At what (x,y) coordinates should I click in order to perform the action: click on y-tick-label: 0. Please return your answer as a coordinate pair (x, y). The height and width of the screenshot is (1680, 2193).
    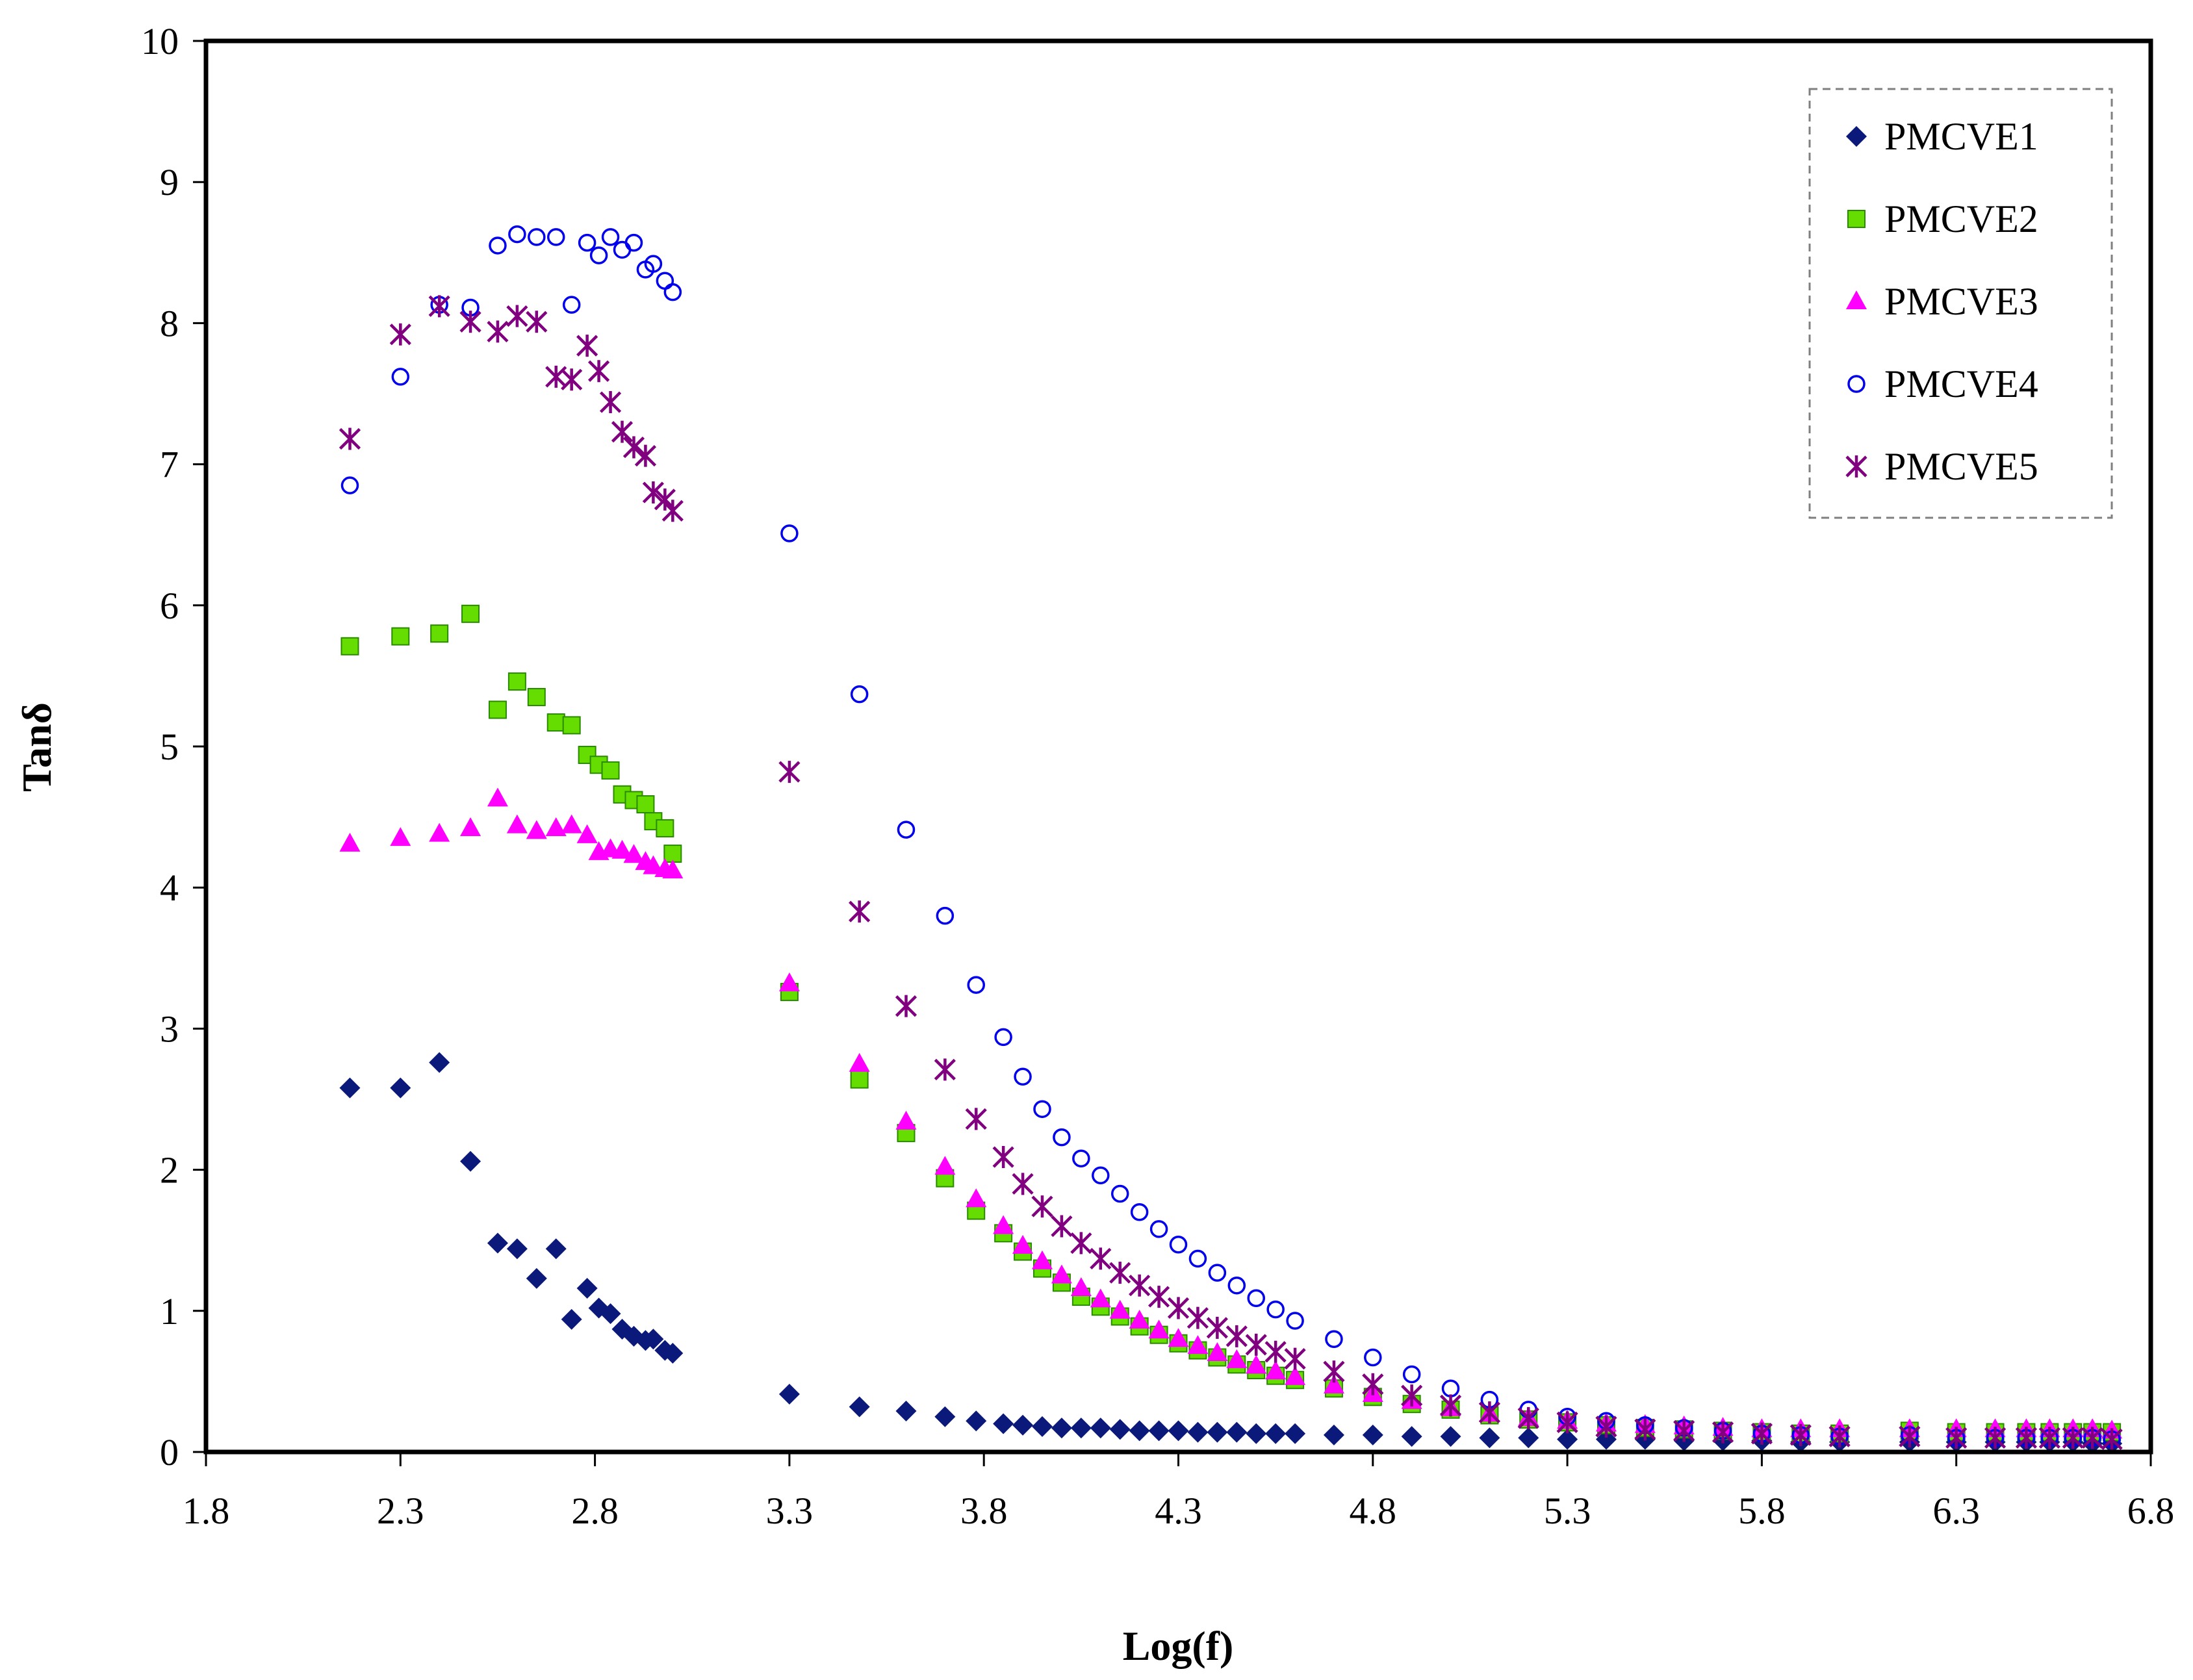
    Looking at the image, I should click on (169, 1452).